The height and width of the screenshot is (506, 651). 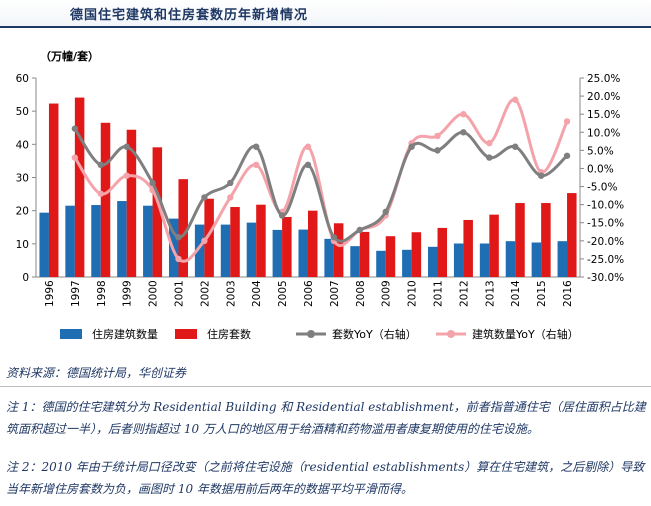 I want to click on point-dwellings-yoy-2001, so click(x=178, y=237).